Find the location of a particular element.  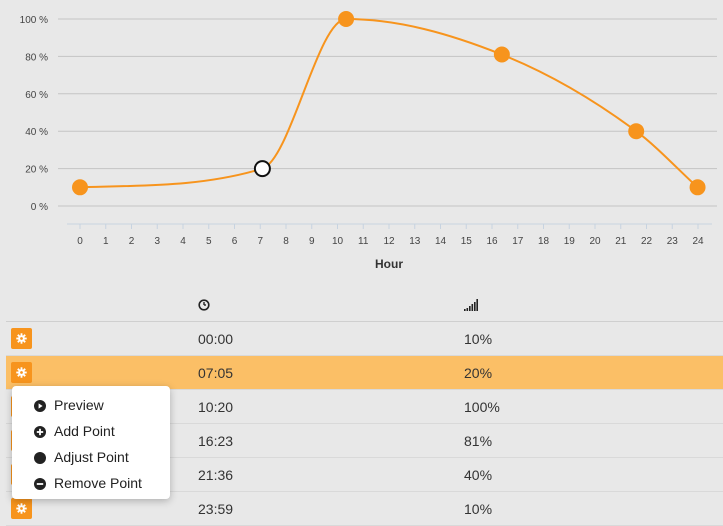

clock-icon is located at coordinates (204, 307).